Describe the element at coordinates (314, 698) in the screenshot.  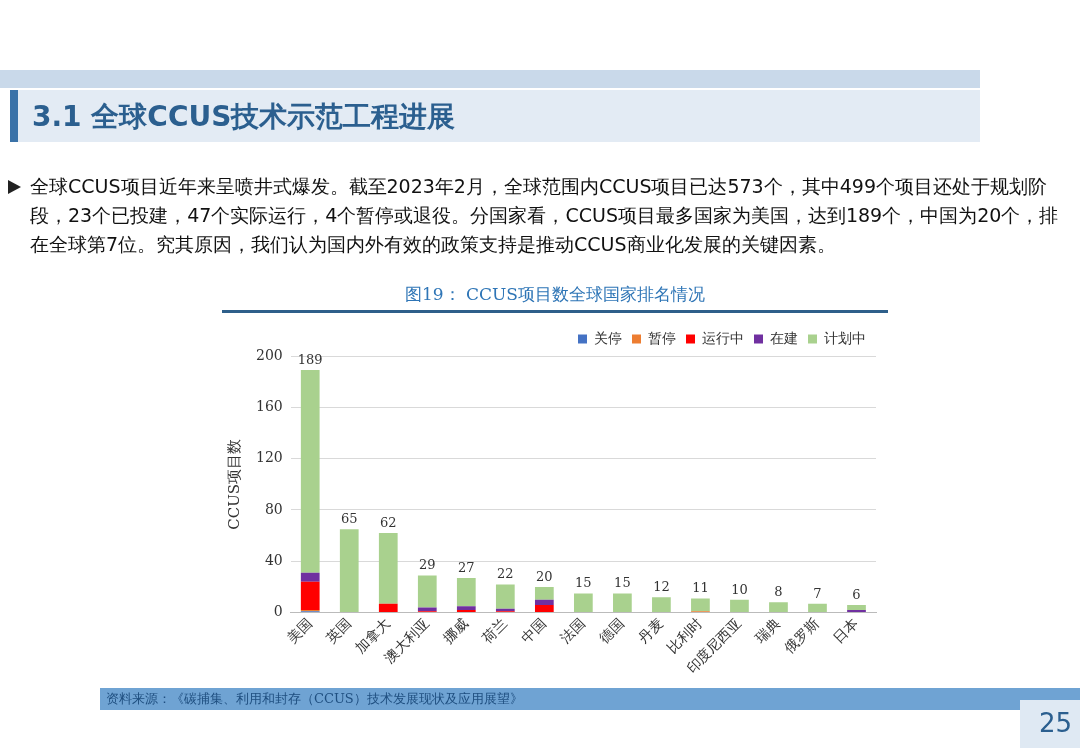
I see `text: 资料来源：《碳捕集、利用和封存（CCUS）技术发展现状及应用展望》` at that location.